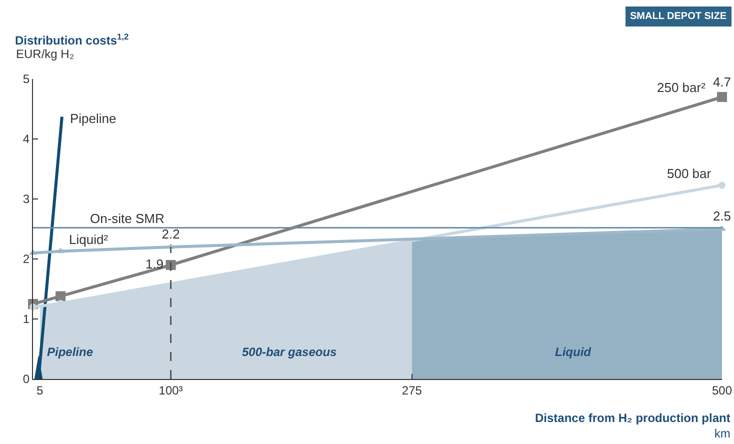 The width and height of the screenshot is (734, 444). Describe the element at coordinates (722, 216) in the screenshot. I see `data-label: 2.5` at that location.